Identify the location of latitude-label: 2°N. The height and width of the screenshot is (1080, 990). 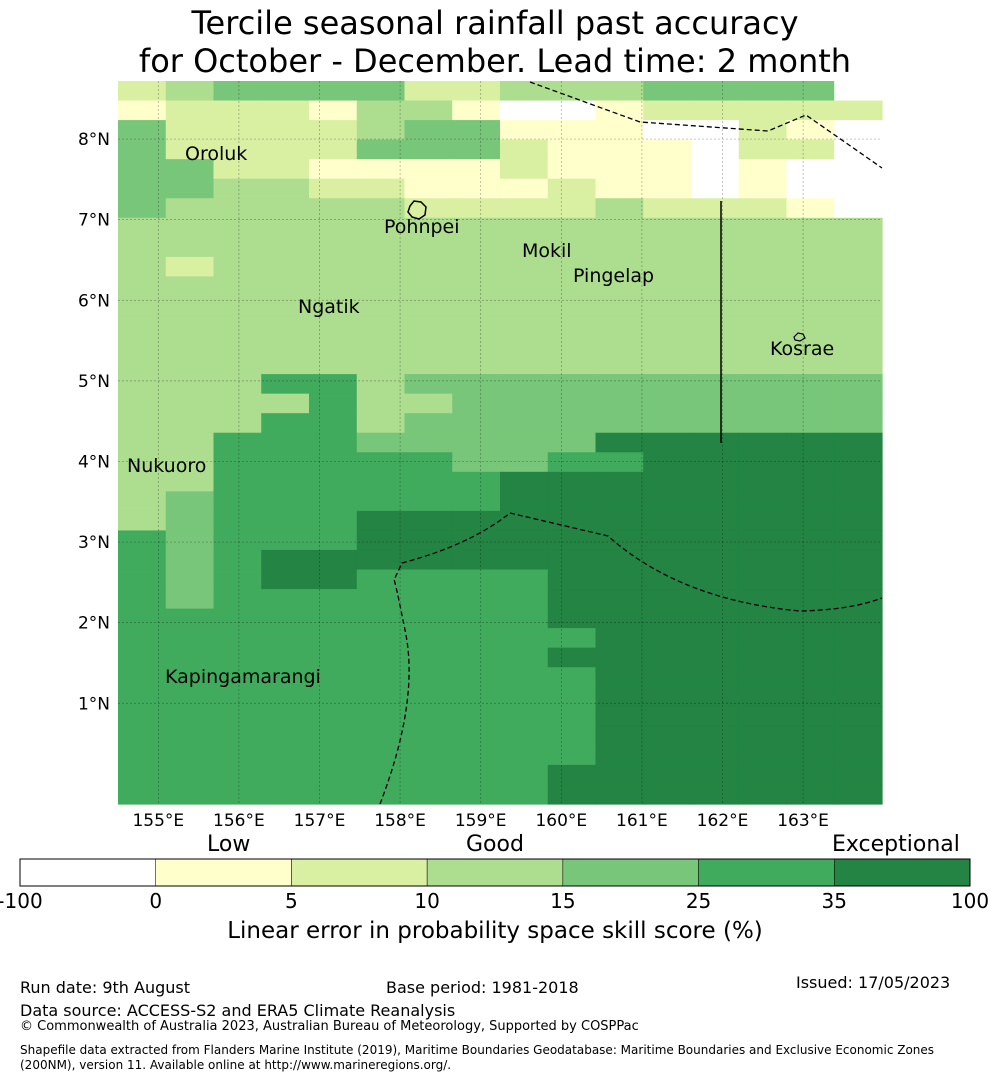
(94, 624).